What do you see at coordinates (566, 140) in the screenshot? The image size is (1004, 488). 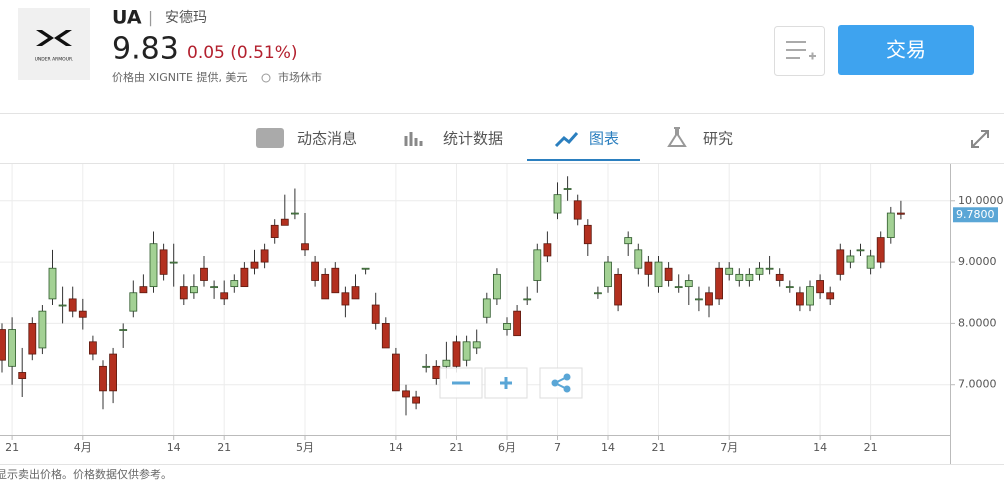 I see `chart-icon` at bounding box center [566, 140].